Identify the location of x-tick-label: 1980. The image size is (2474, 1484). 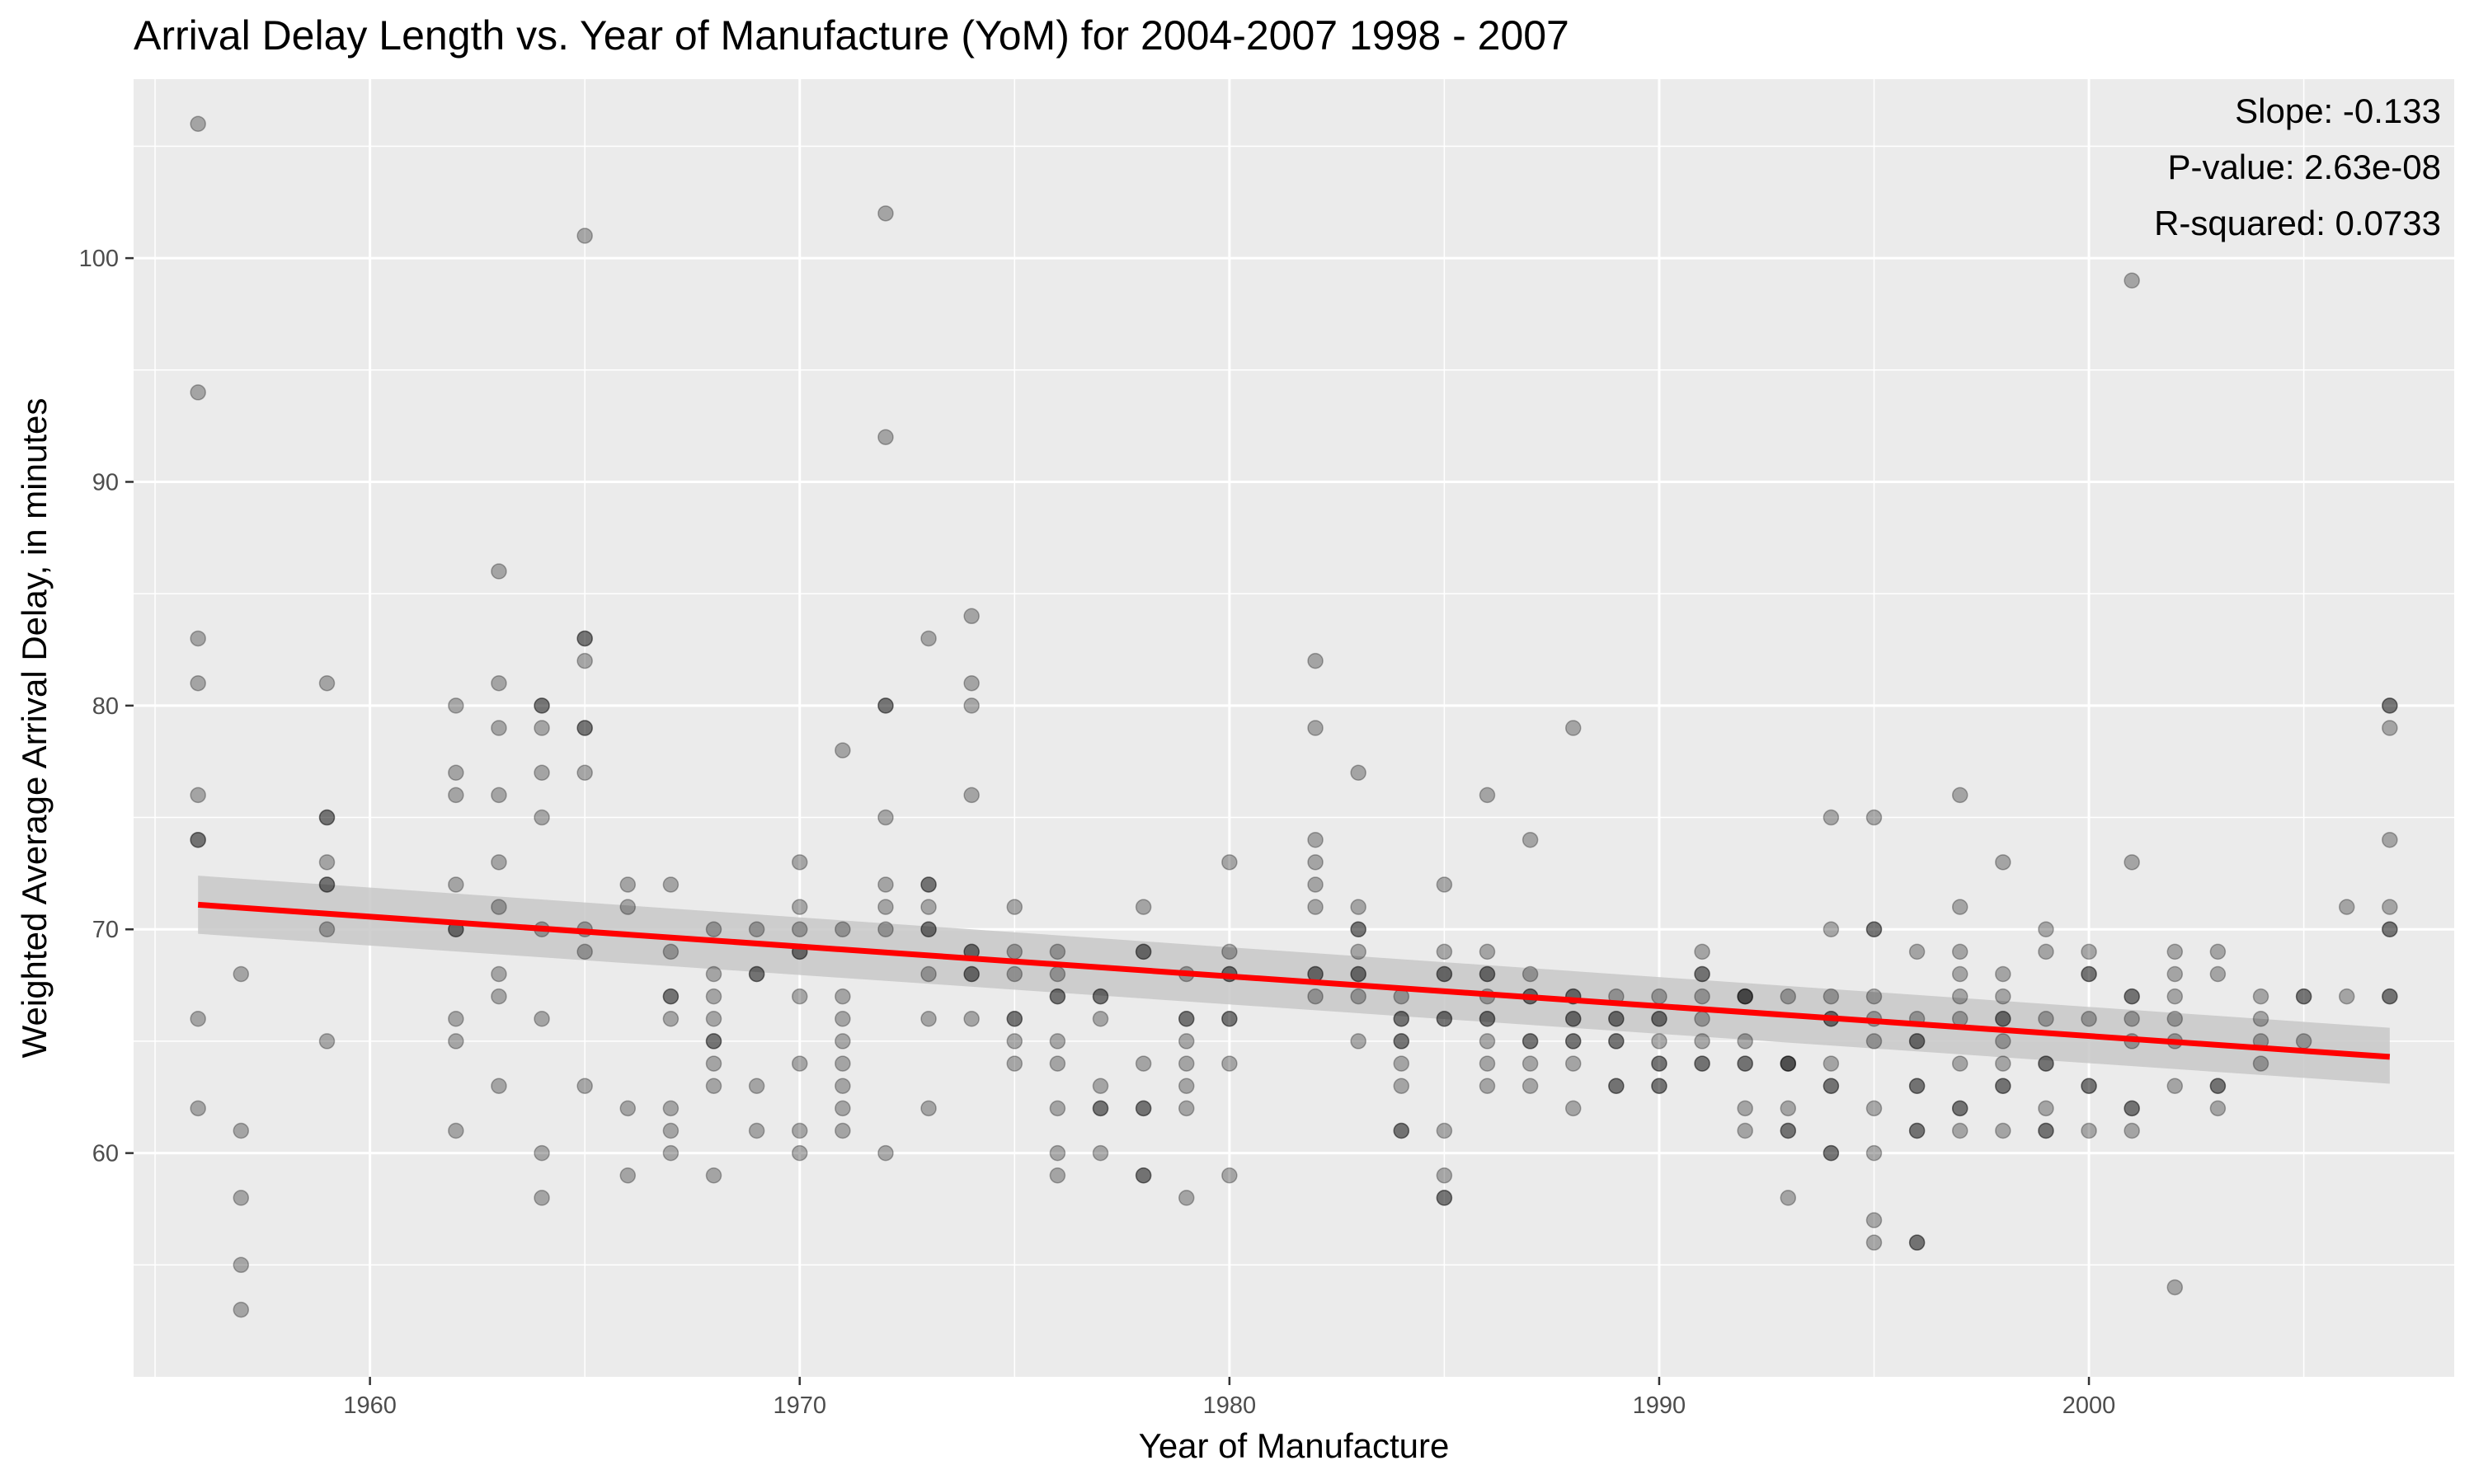
(1230, 1405).